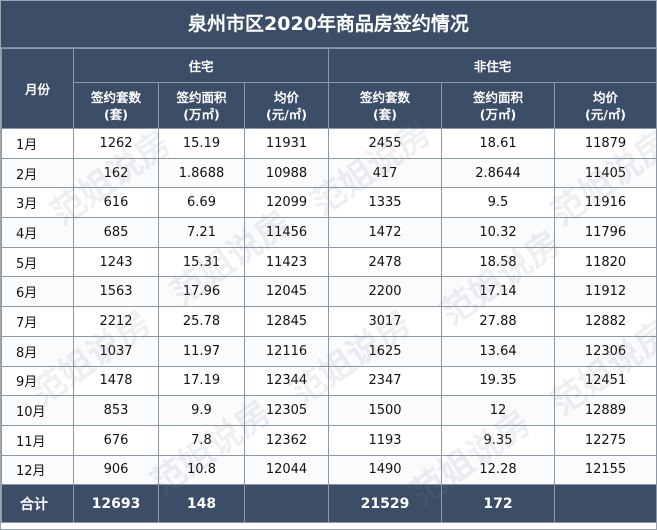  What do you see at coordinates (498, 381) in the screenshot?
I see `cell-non-area: 19.35` at bounding box center [498, 381].